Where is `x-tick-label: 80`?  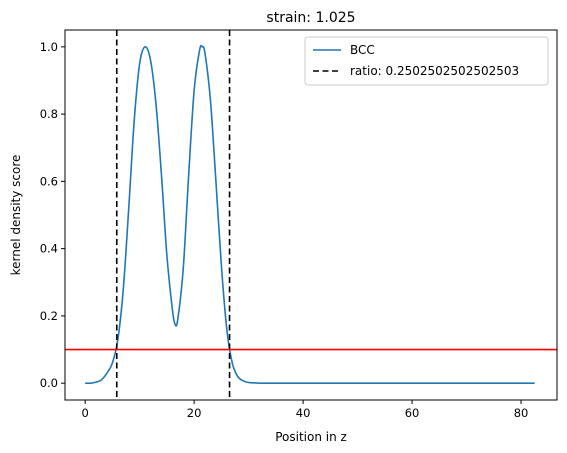 x-tick-label: 80 is located at coordinates (521, 413).